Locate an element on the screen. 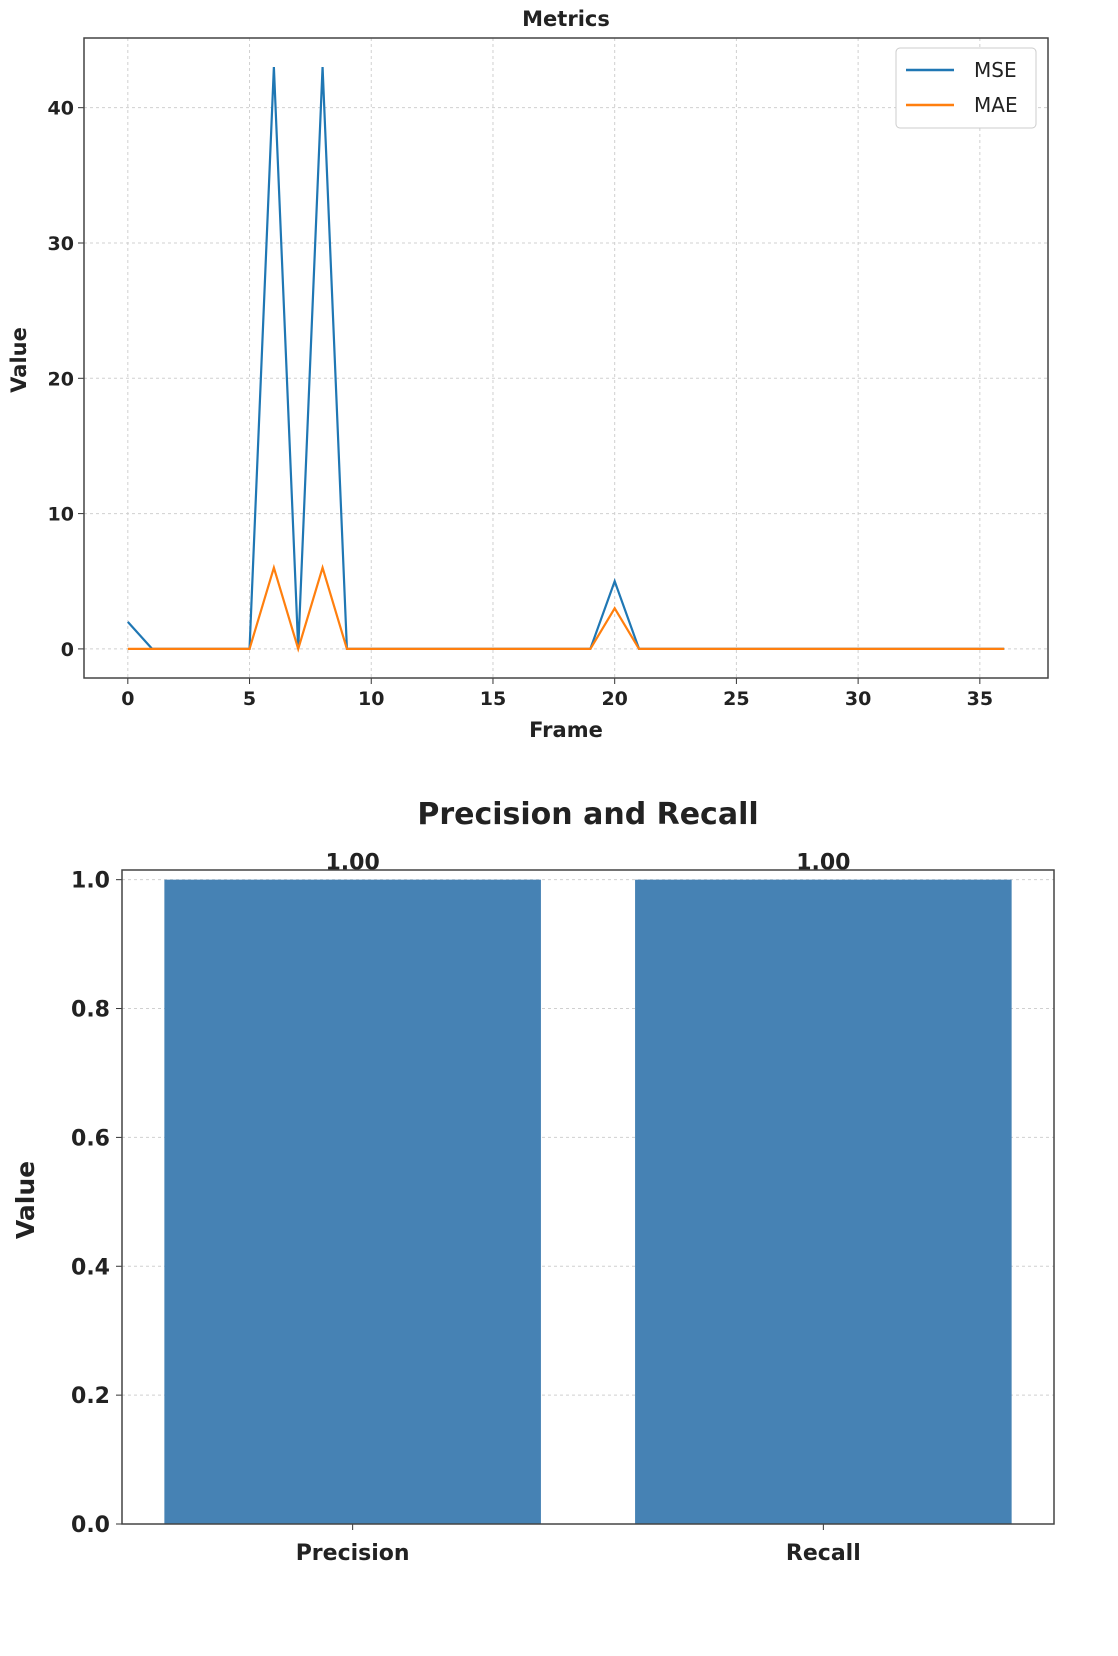  y-tick-label: 0.0 is located at coordinates (90, 1525).